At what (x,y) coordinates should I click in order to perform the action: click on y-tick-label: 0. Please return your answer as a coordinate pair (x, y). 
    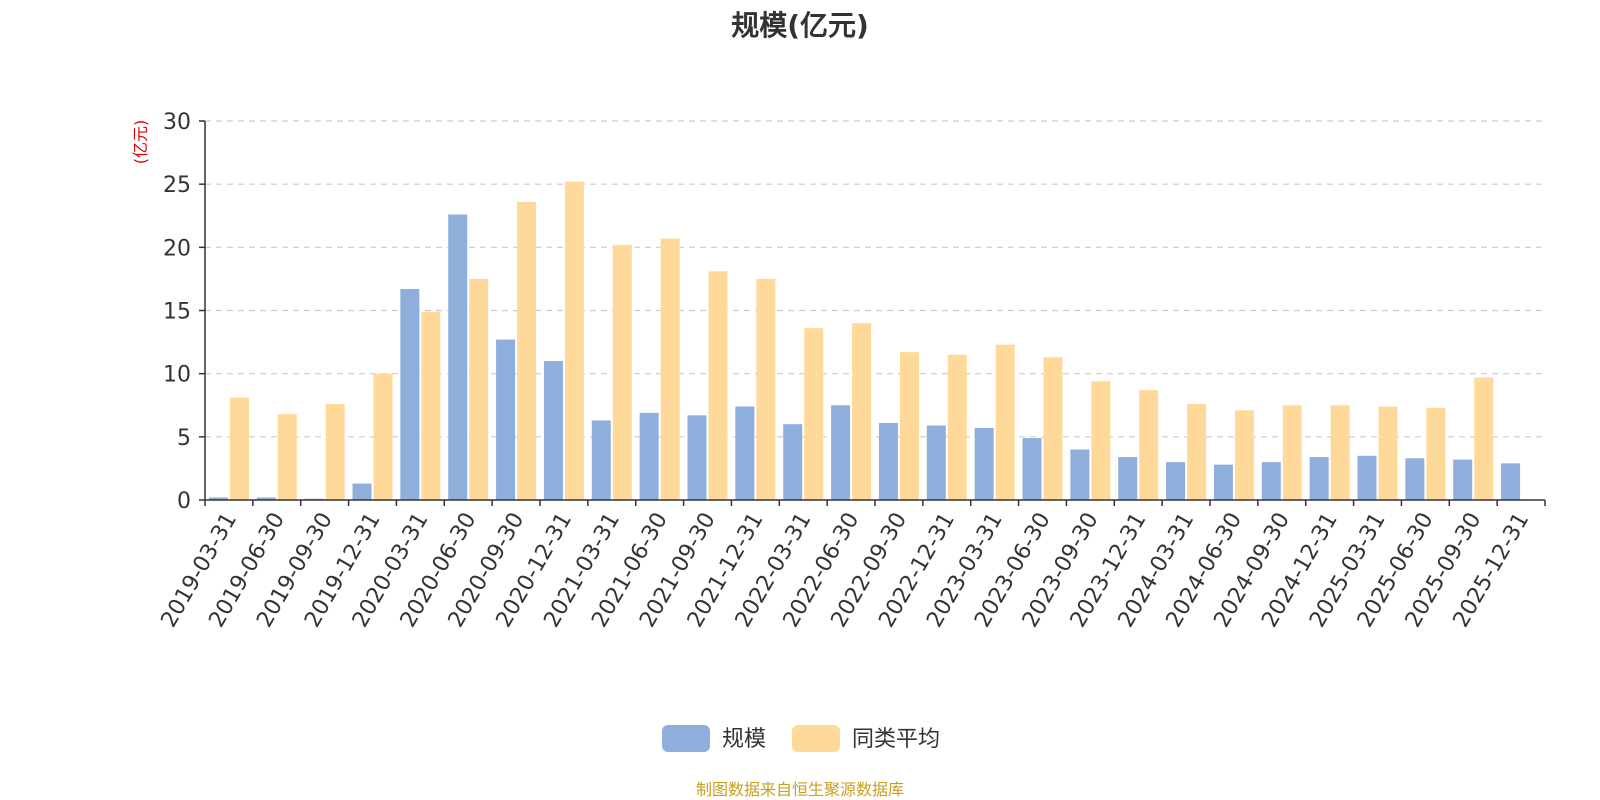
    Looking at the image, I should click on (184, 501).